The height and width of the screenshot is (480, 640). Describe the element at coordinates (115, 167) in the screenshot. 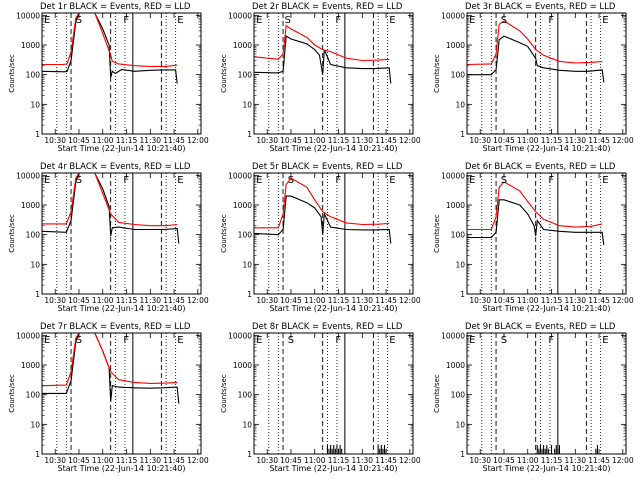

I see `chart-title: Det 4r BLACK = Events, RED = LLD` at that location.